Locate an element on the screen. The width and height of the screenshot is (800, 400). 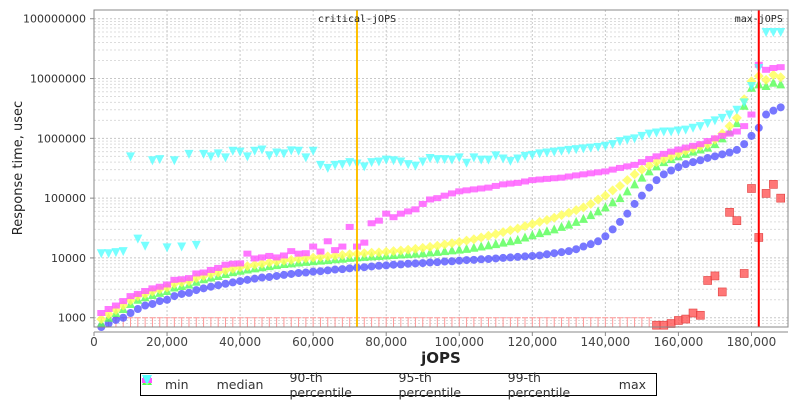
legend-item: min is located at coordinates (166, 384).